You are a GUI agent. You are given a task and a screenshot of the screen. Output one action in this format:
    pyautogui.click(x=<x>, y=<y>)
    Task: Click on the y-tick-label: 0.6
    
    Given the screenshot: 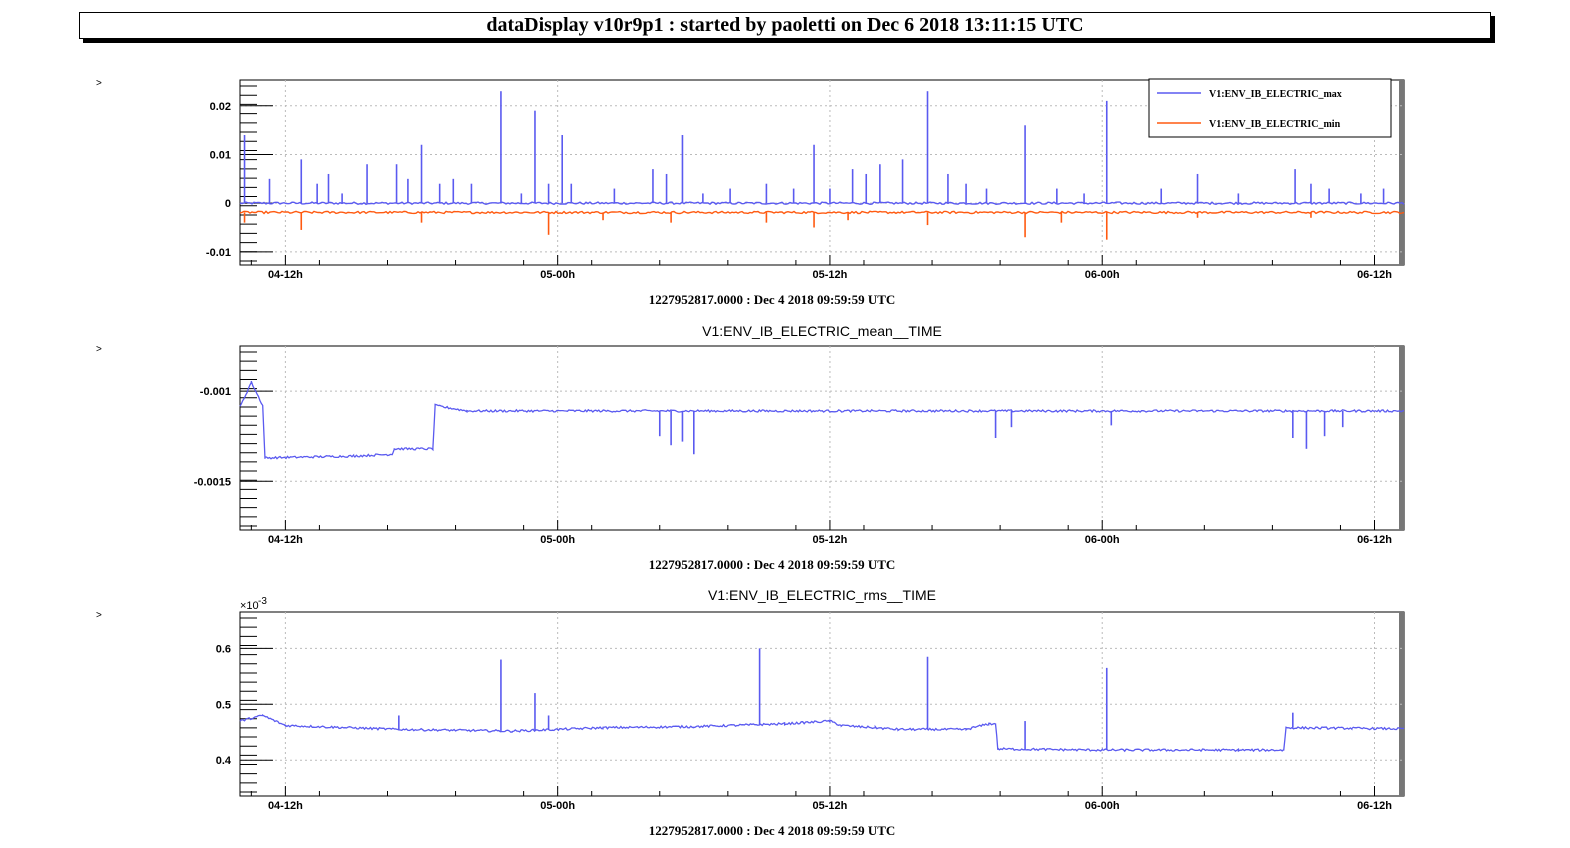 What is the action you would take?
    pyautogui.click(x=223, y=649)
    